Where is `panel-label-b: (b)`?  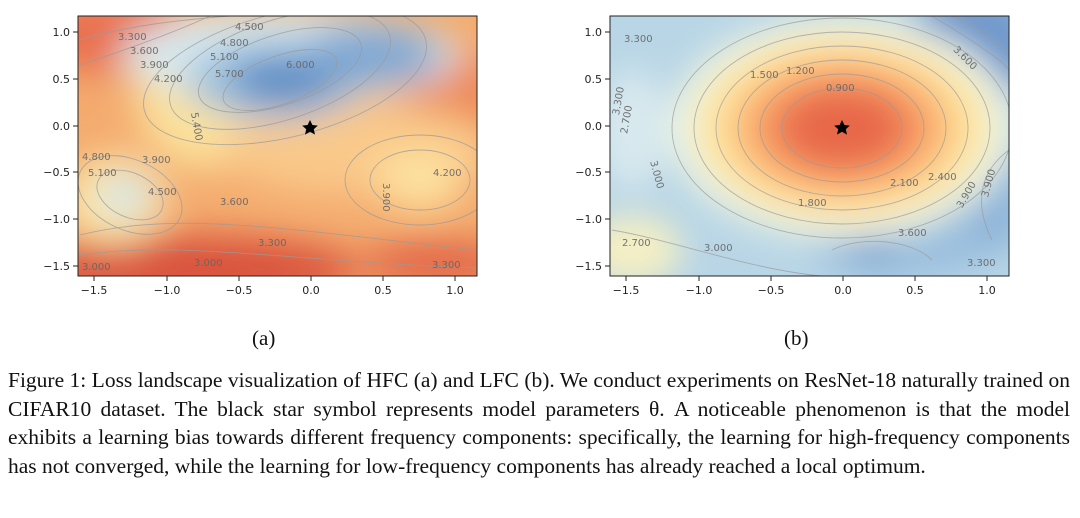
panel-label-b: (b) is located at coordinates (796, 338).